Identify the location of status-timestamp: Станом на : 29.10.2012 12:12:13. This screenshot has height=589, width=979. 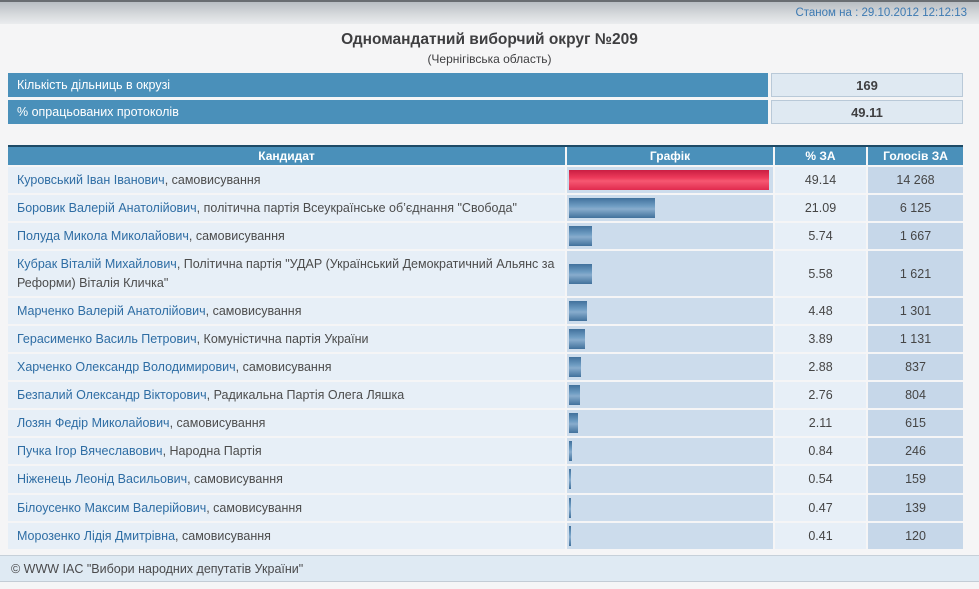
(881, 13).